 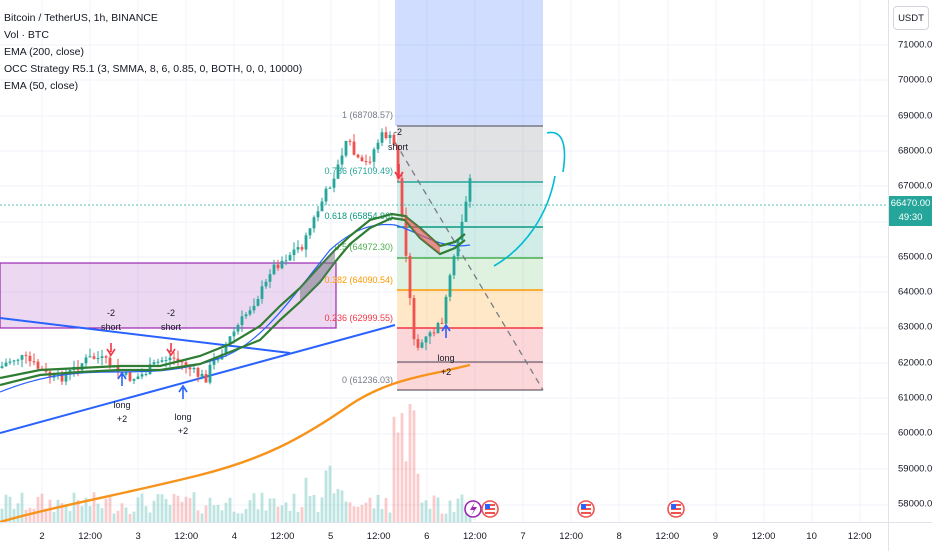 What do you see at coordinates (910, 536) in the screenshot?
I see `axis-corner` at bounding box center [910, 536].